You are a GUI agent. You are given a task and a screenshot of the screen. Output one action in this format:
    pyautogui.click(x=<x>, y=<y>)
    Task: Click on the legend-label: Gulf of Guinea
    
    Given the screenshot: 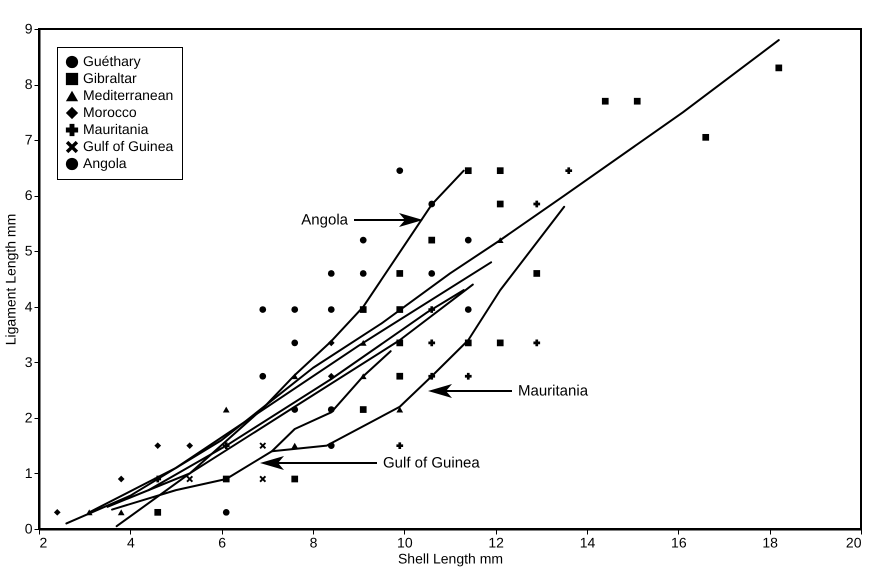 What is the action you would take?
    pyautogui.click(x=128, y=146)
    